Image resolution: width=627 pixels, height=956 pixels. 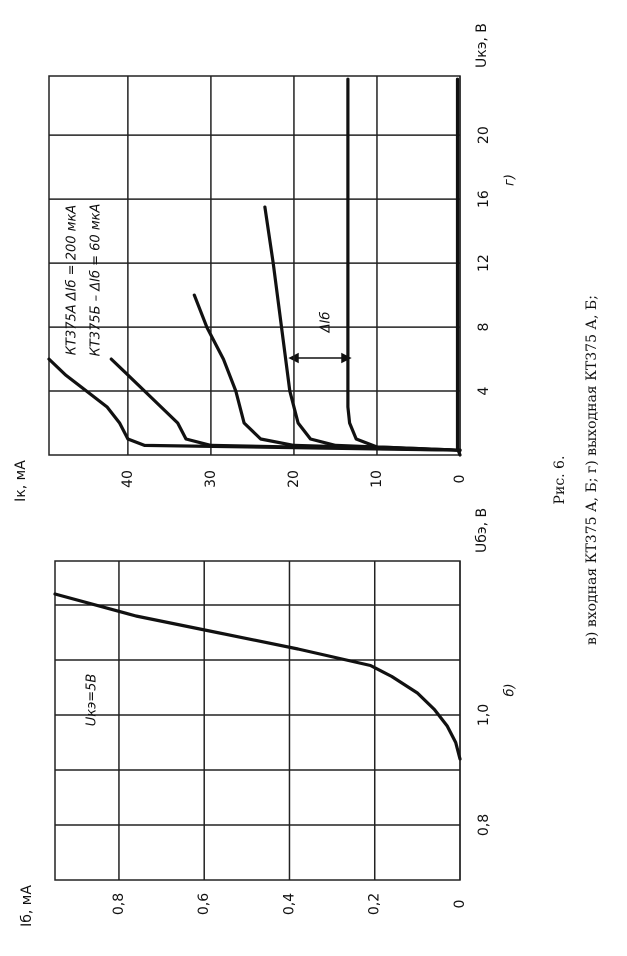 I want to click on annotation: ΔIб, so click(x=326, y=323).